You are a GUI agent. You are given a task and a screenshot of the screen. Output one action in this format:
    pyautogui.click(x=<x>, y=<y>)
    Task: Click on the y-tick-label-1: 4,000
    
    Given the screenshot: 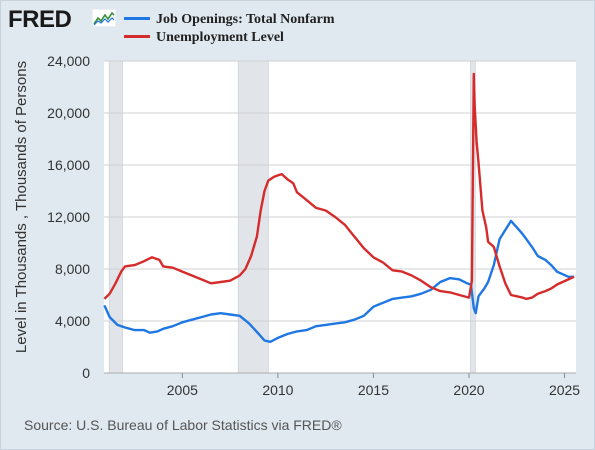 What is the action you would take?
    pyautogui.click(x=72, y=321)
    